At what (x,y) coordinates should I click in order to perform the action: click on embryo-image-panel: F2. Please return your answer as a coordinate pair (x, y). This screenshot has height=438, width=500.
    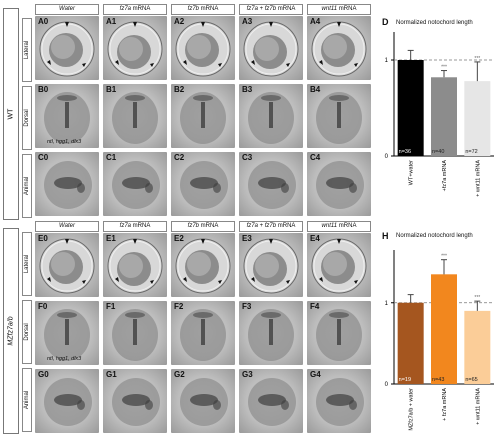
    Looking at the image, I should click on (203, 333).